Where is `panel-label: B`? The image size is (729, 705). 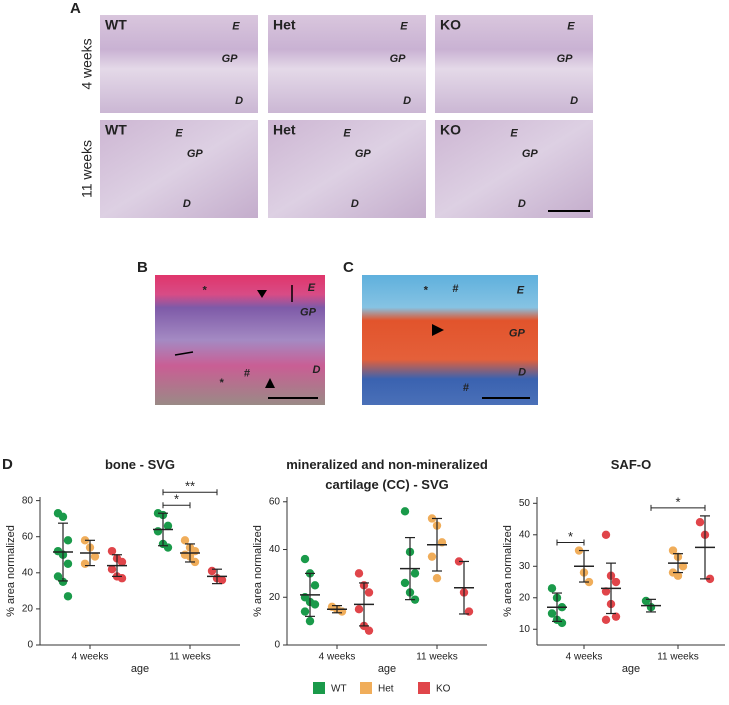 panel-label: B is located at coordinates (142, 267).